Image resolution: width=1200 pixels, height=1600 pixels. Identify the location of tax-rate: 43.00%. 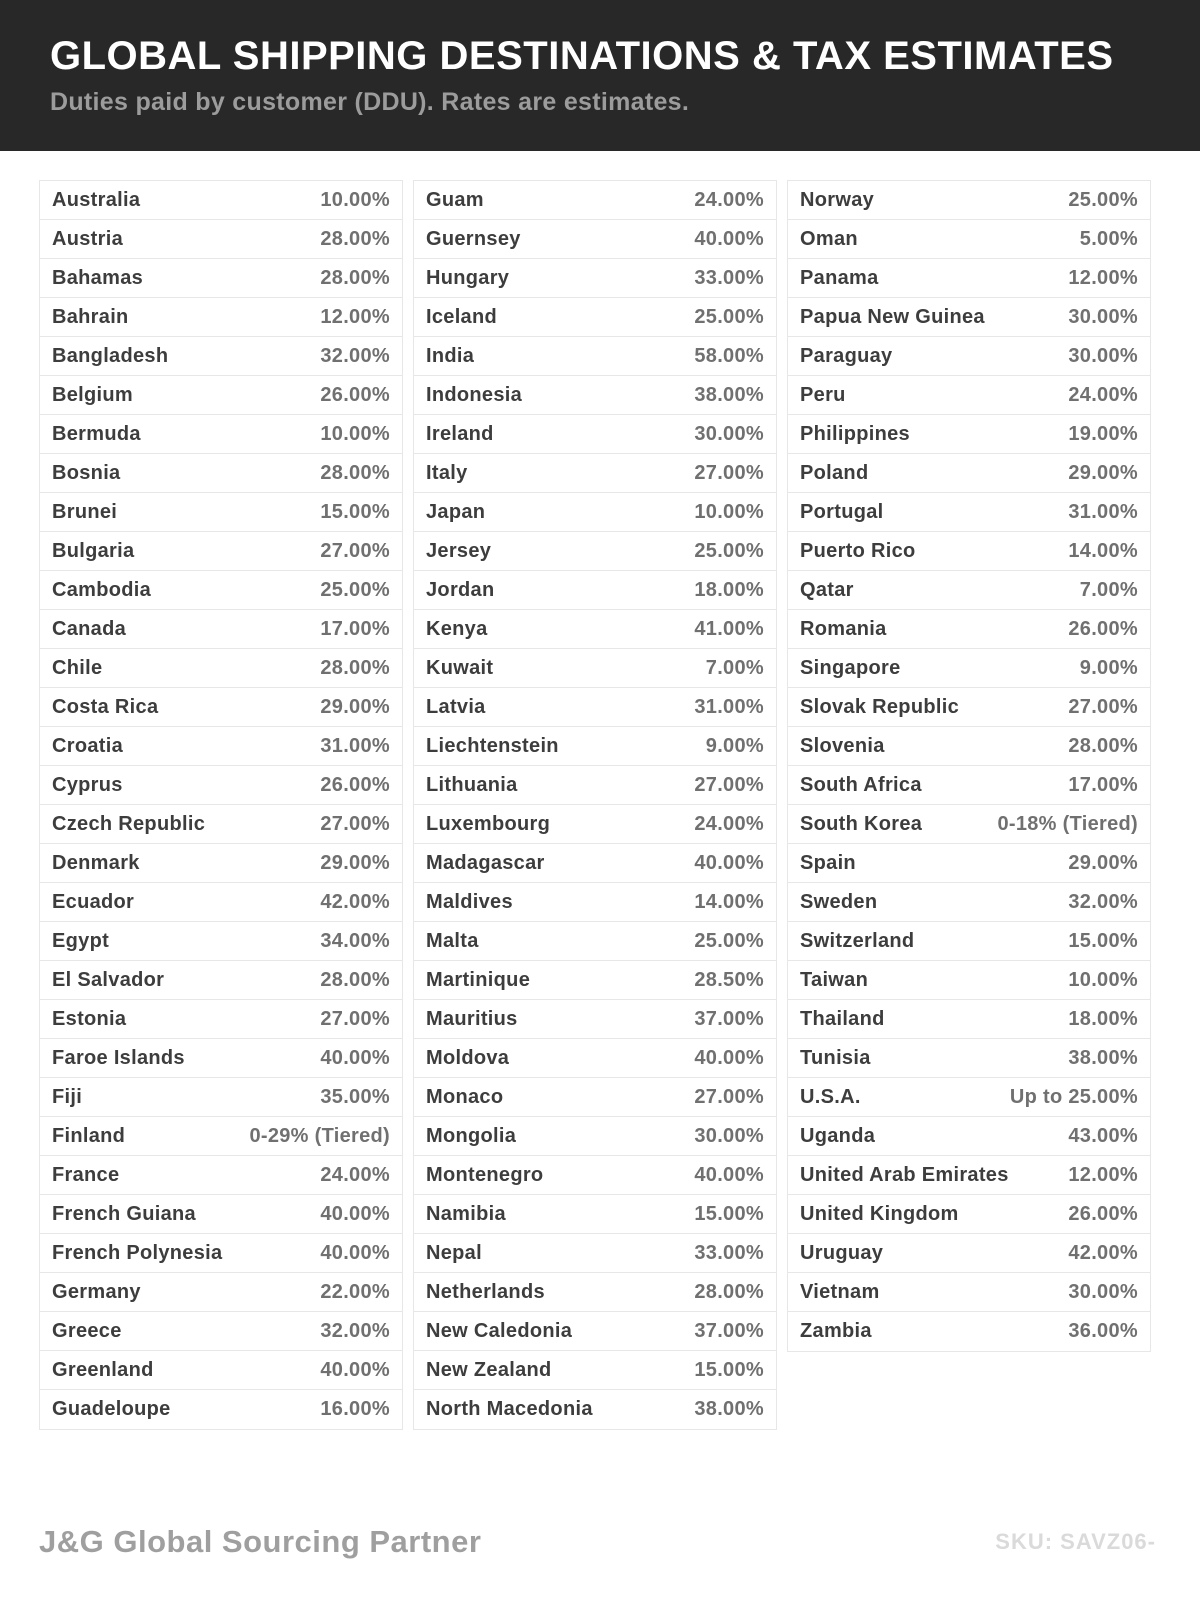
(1103, 1135).